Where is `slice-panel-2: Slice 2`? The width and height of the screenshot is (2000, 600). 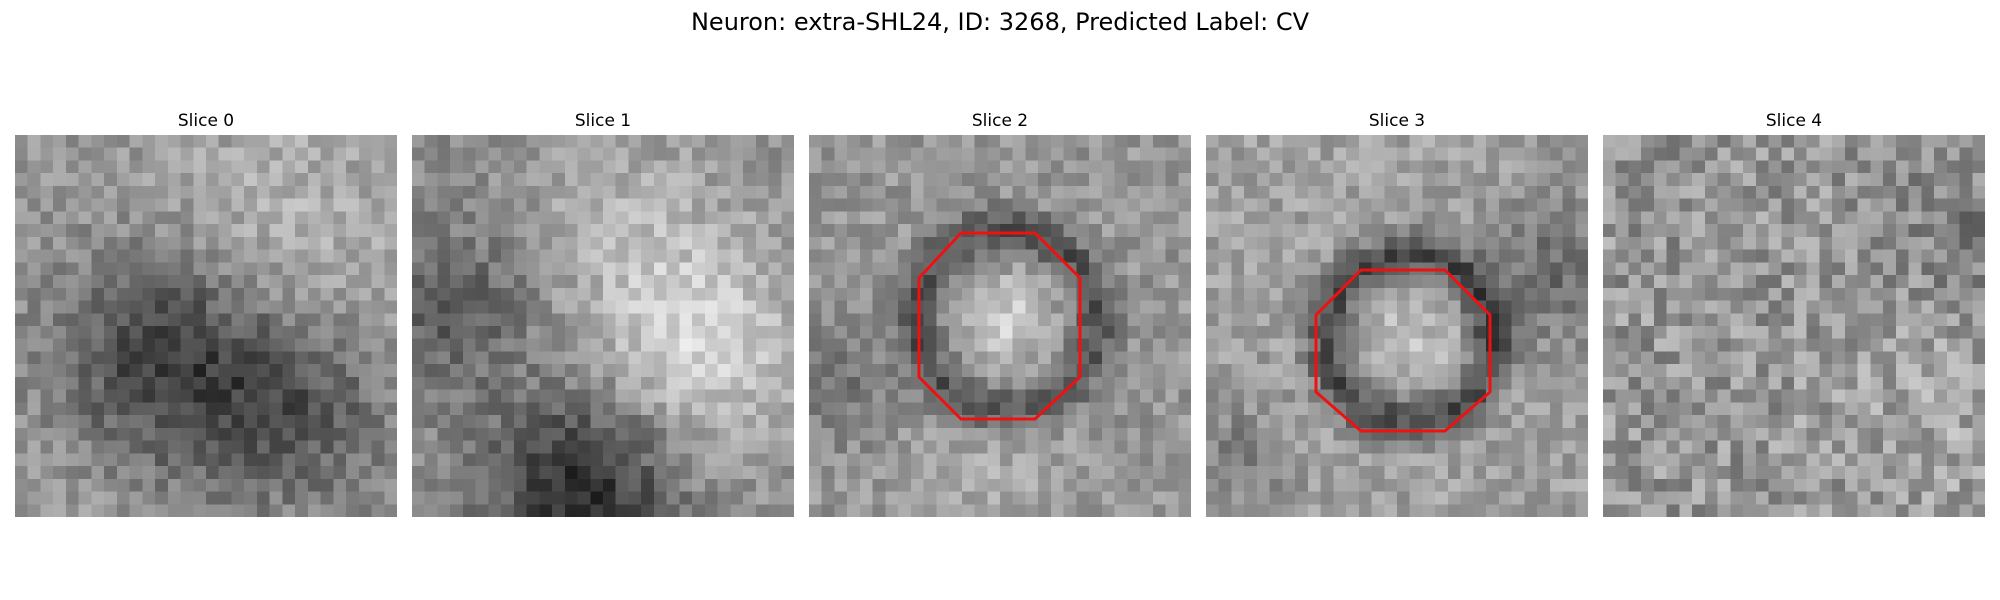
slice-panel-2: Slice 2 is located at coordinates (1000, 312).